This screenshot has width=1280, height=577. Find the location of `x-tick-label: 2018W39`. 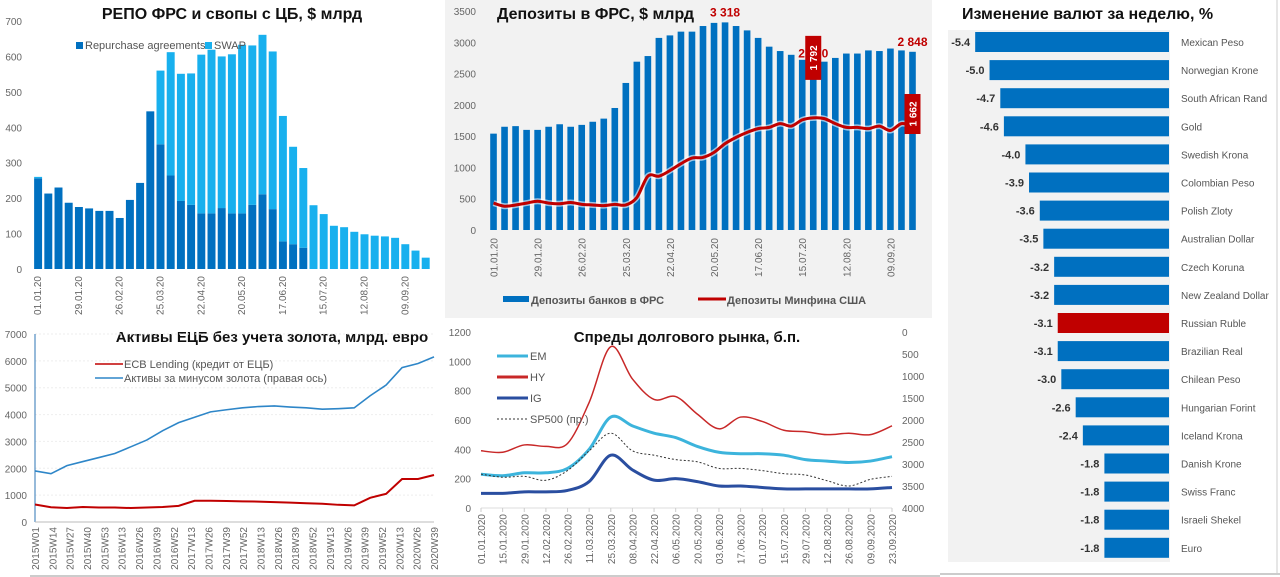

x-tick-label: 2018W39 is located at coordinates (296, 548).